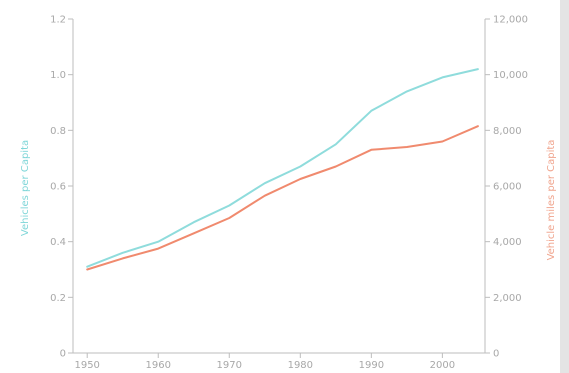  Describe the element at coordinates (58, 242) in the screenshot. I see `y-left-tick-label: 0.4` at that location.